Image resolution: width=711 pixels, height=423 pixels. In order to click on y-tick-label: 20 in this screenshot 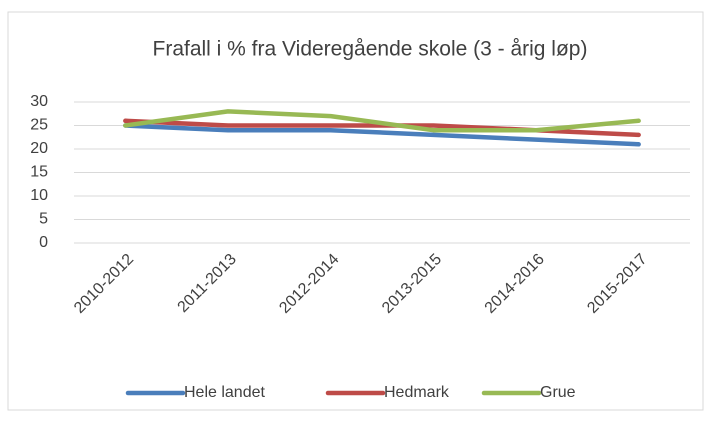, I will do `click(39, 148)`.